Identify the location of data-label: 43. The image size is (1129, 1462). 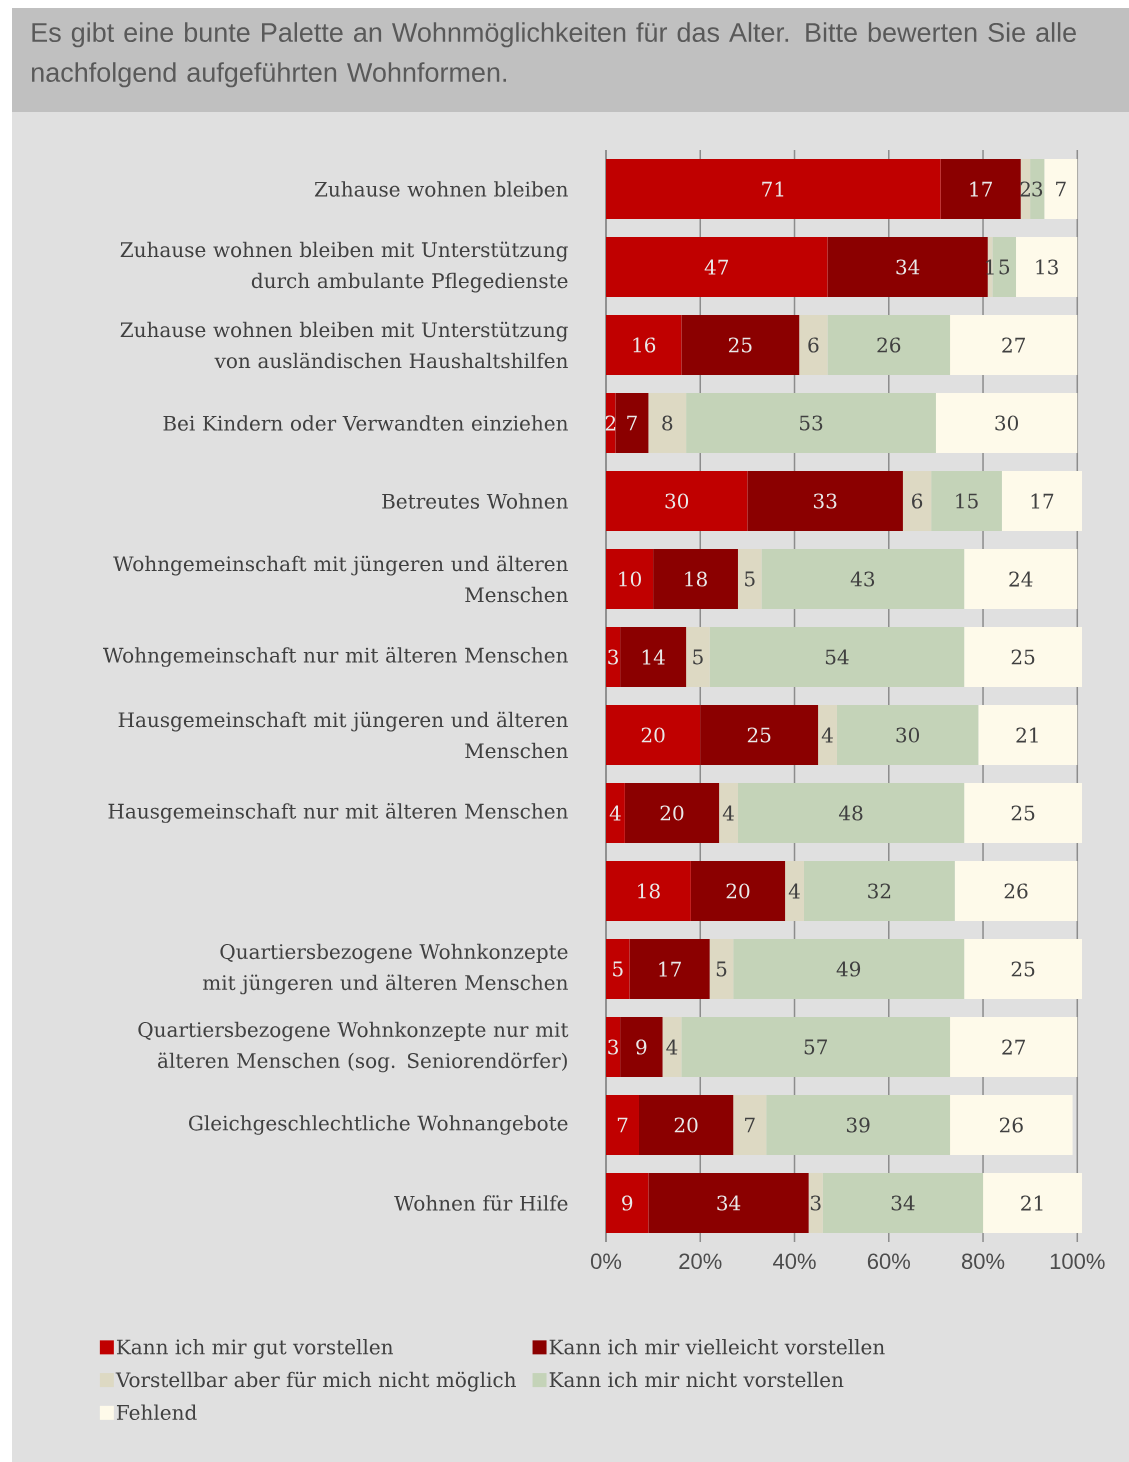
(862, 579).